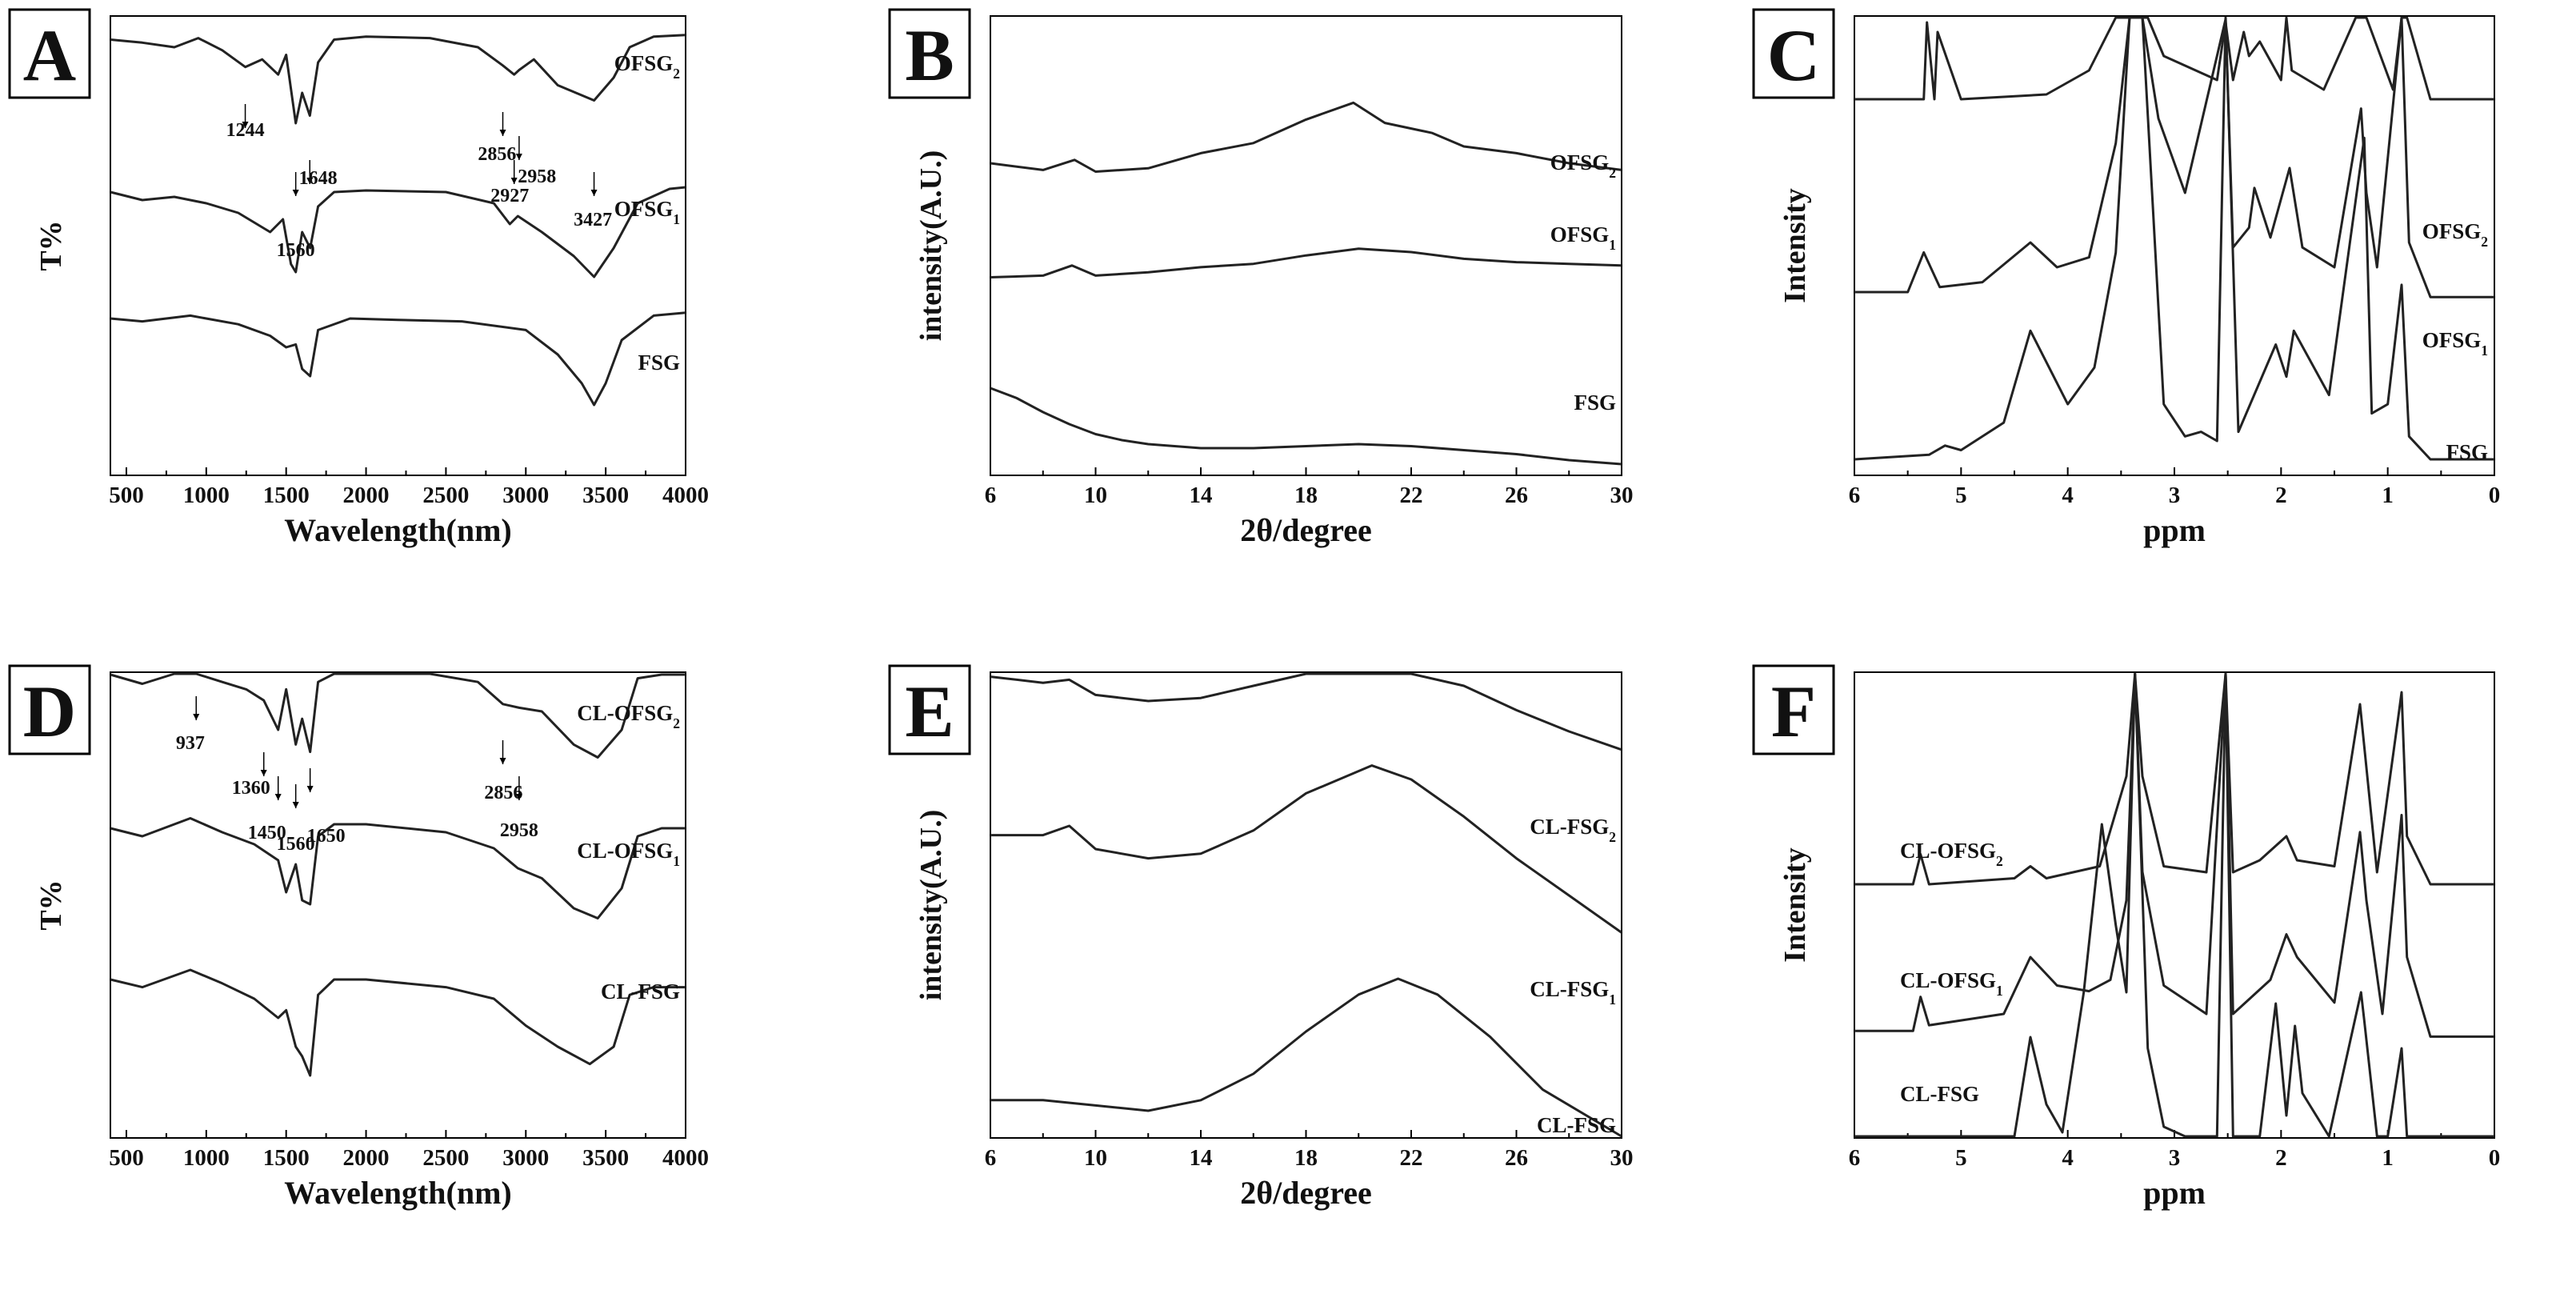  What do you see at coordinates (1573, 993) in the screenshot?
I see `series-label-2: CL-FSG1` at bounding box center [1573, 993].